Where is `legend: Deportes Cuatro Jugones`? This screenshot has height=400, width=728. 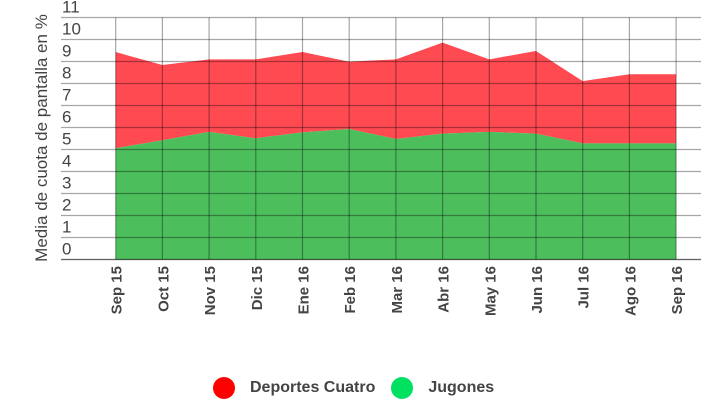 legend: Deportes Cuatro Jugones is located at coordinates (361, 388).